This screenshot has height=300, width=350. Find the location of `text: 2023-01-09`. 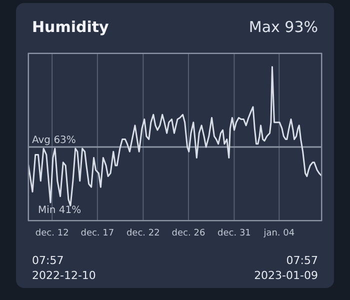

text: 2023-01-09 is located at coordinates (286, 275).